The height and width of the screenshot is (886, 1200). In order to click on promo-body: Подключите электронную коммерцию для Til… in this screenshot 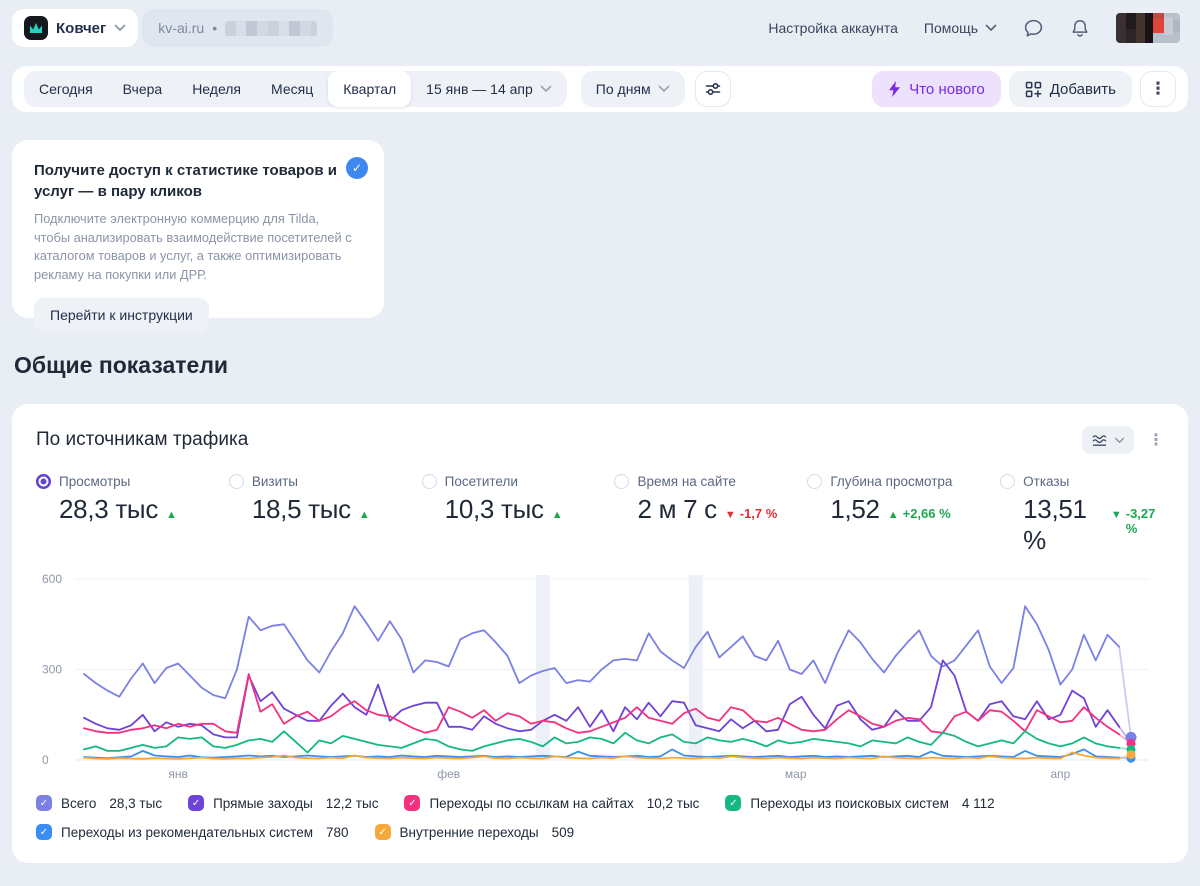, I will do `click(193, 246)`.